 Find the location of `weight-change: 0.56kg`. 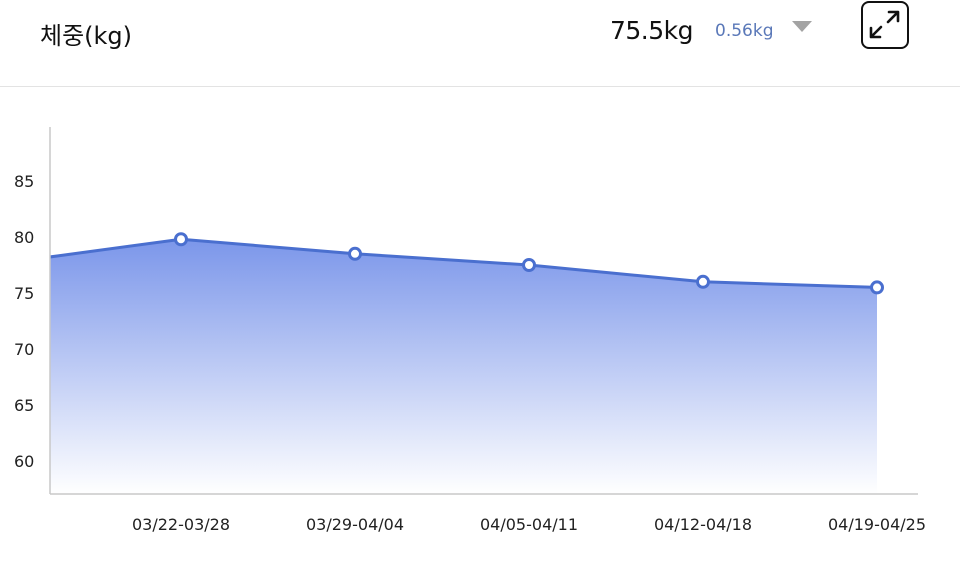

weight-change: 0.56kg is located at coordinates (744, 31).